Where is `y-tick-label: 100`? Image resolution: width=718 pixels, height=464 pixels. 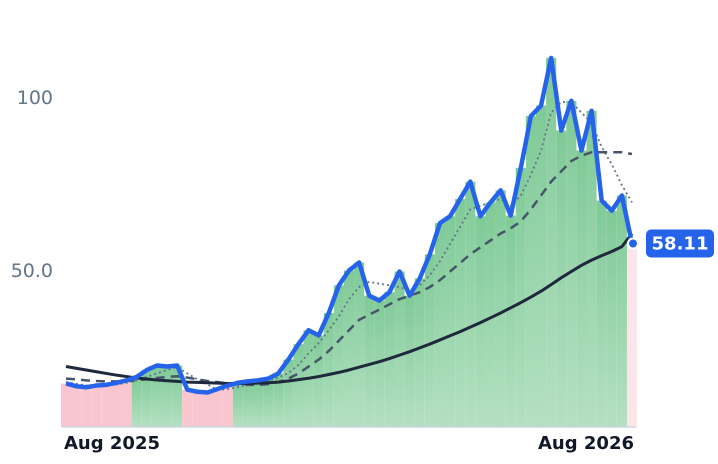
y-tick-label: 100 is located at coordinates (35, 98).